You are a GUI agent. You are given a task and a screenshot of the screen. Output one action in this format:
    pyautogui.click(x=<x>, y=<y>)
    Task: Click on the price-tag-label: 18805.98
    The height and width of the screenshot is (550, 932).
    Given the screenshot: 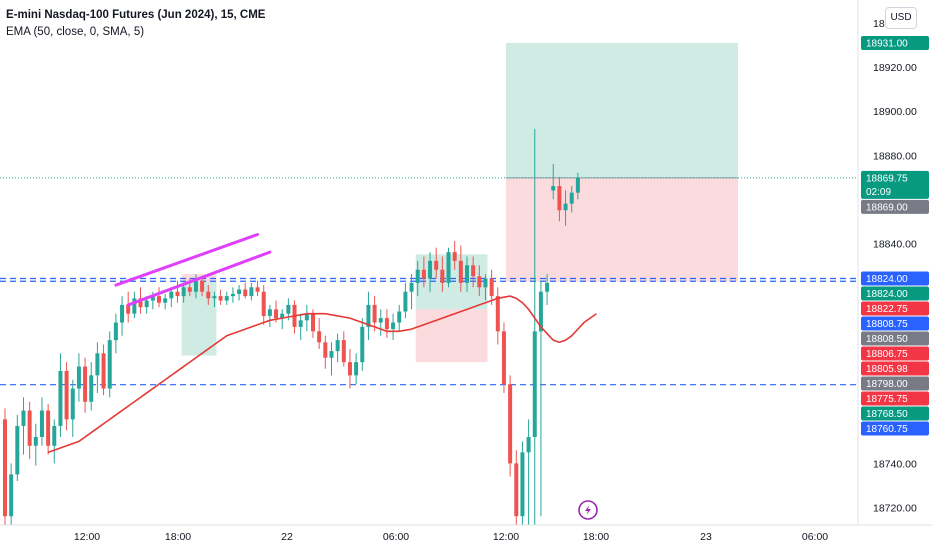 What is the action you would take?
    pyautogui.click(x=887, y=369)
    